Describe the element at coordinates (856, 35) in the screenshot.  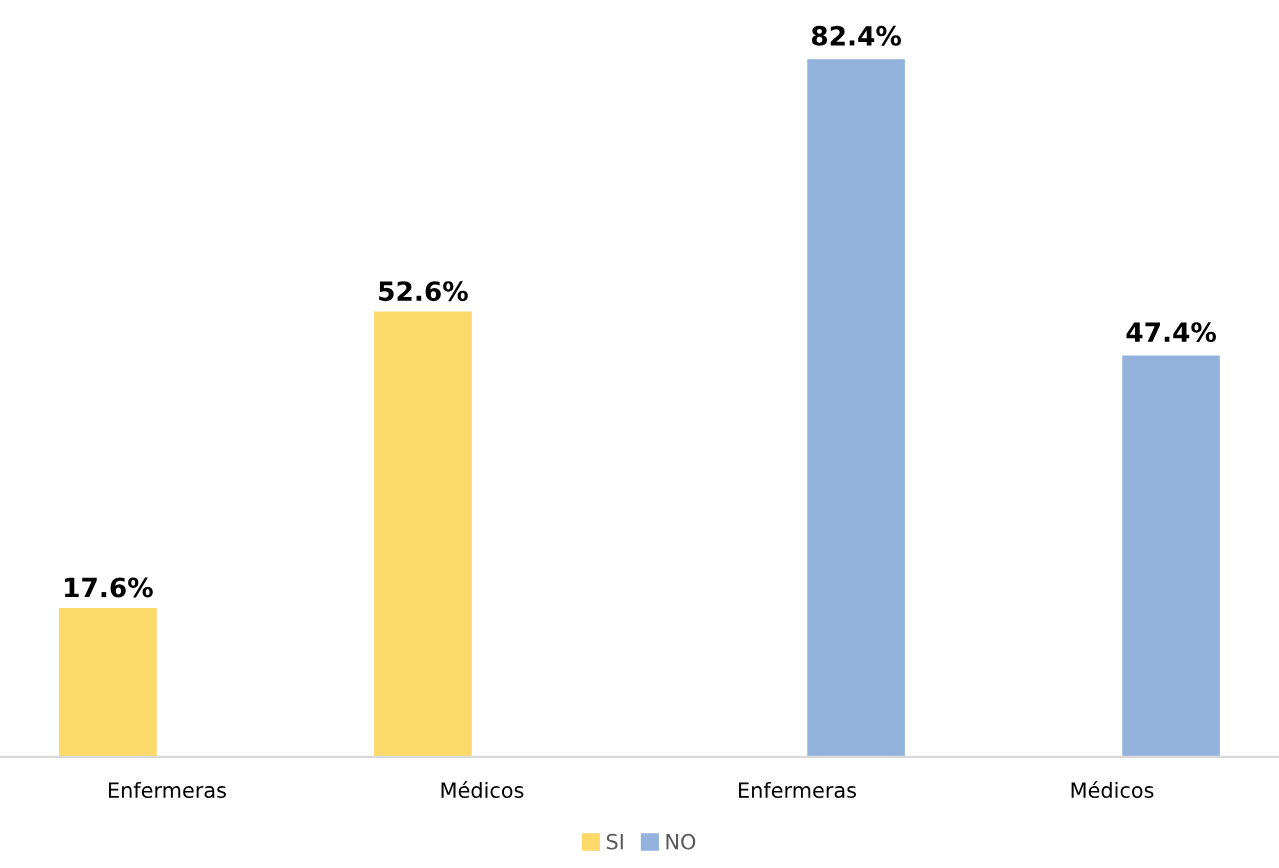
I see `data-label: 82.4%` at that location.